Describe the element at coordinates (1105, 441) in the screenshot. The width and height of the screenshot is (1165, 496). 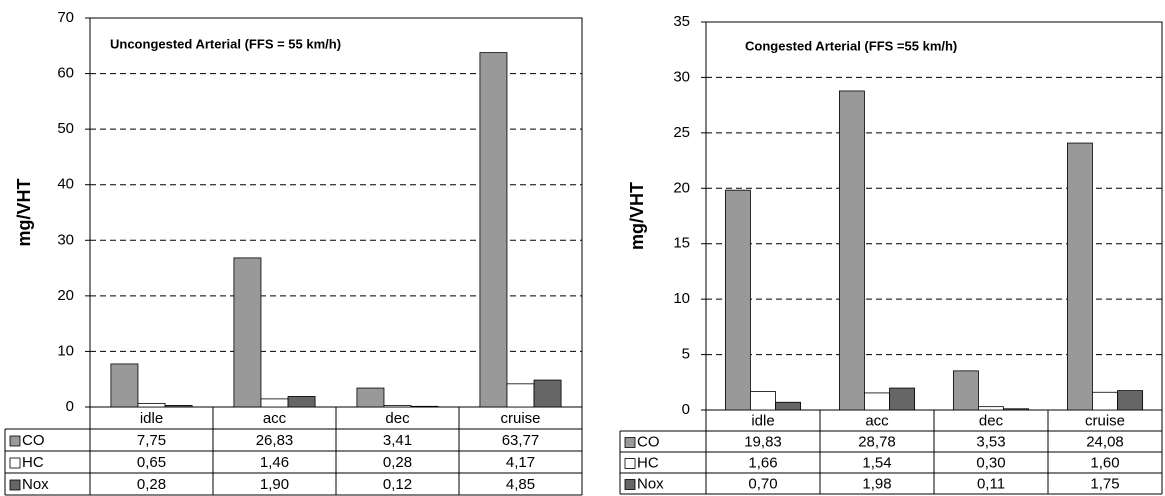
I see `value-label: 24,08` at that location.